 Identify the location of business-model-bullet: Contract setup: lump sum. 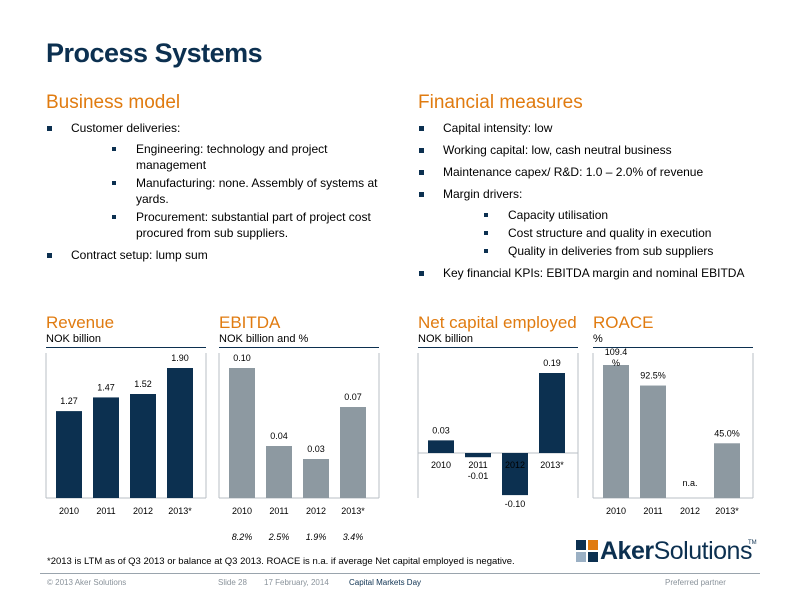
(216, 255).